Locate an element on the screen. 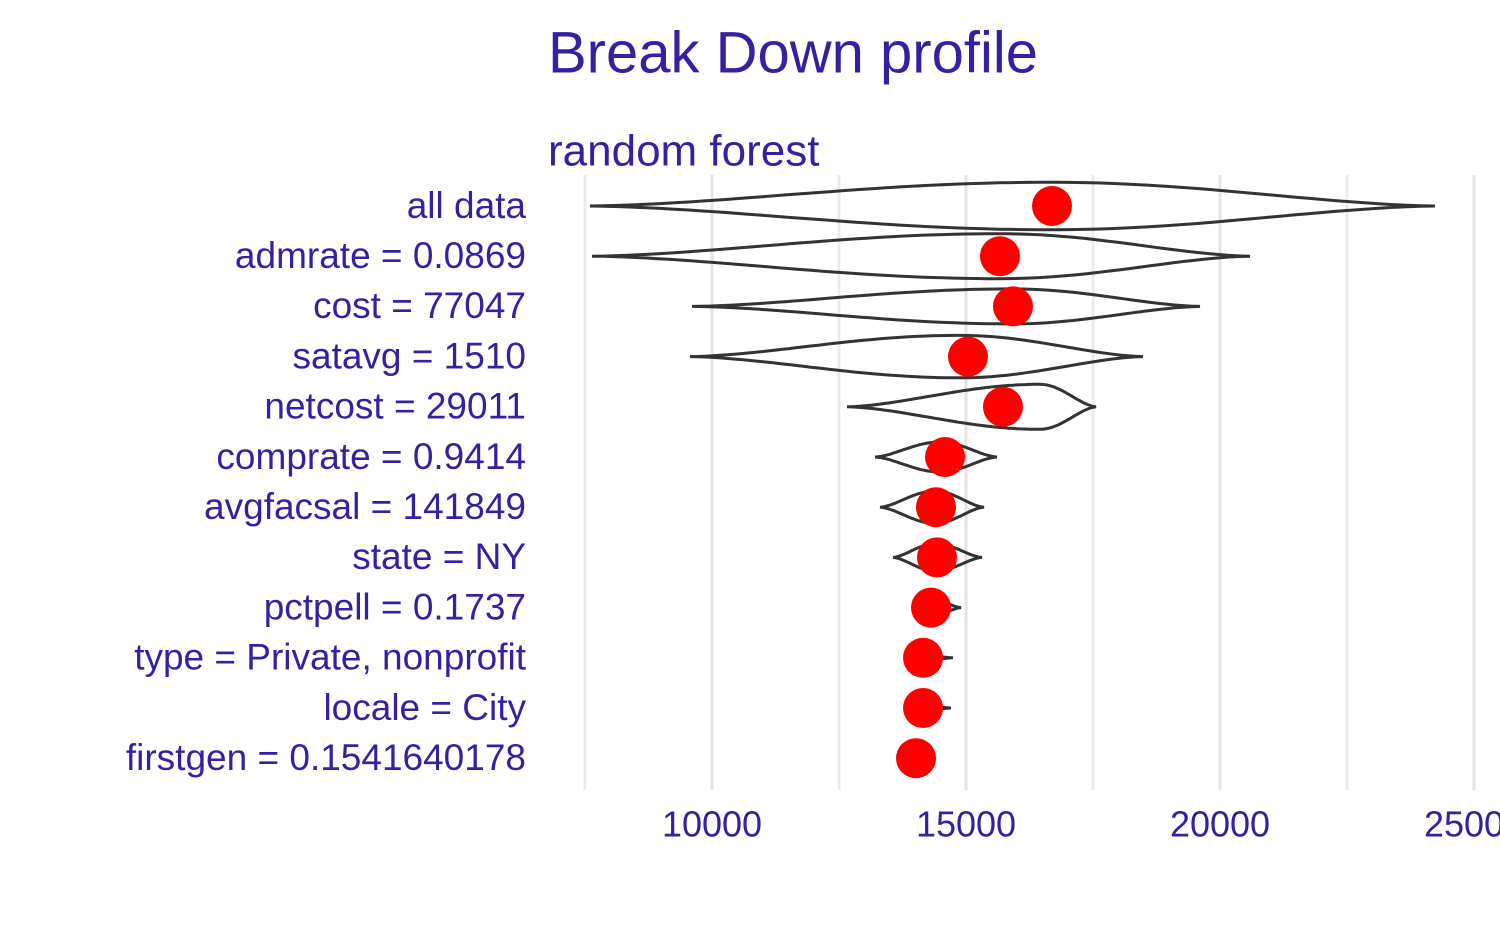 The width and height of the screenshot is (1500, 927). y-tick-label: type = Private, nonprofit is located at coordinates (330, 657).